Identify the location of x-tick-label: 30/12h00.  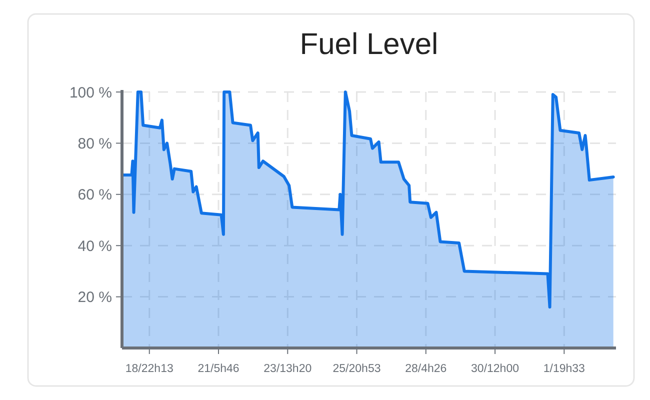
(495, 369).